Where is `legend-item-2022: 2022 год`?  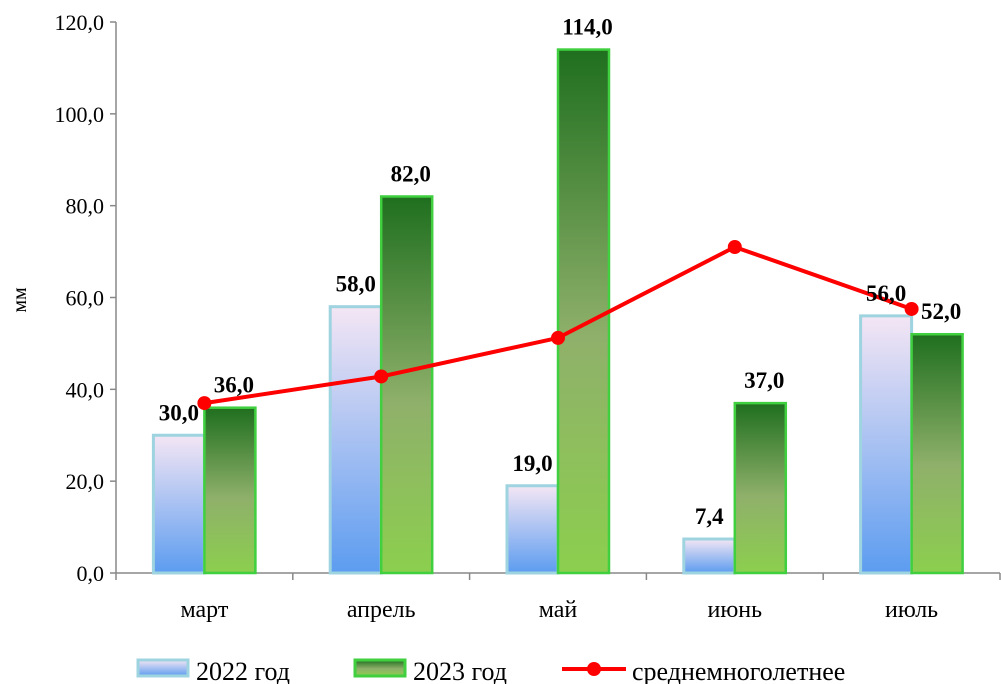 legend-item-2022: 2022 год is located at coordinates (213, 670).